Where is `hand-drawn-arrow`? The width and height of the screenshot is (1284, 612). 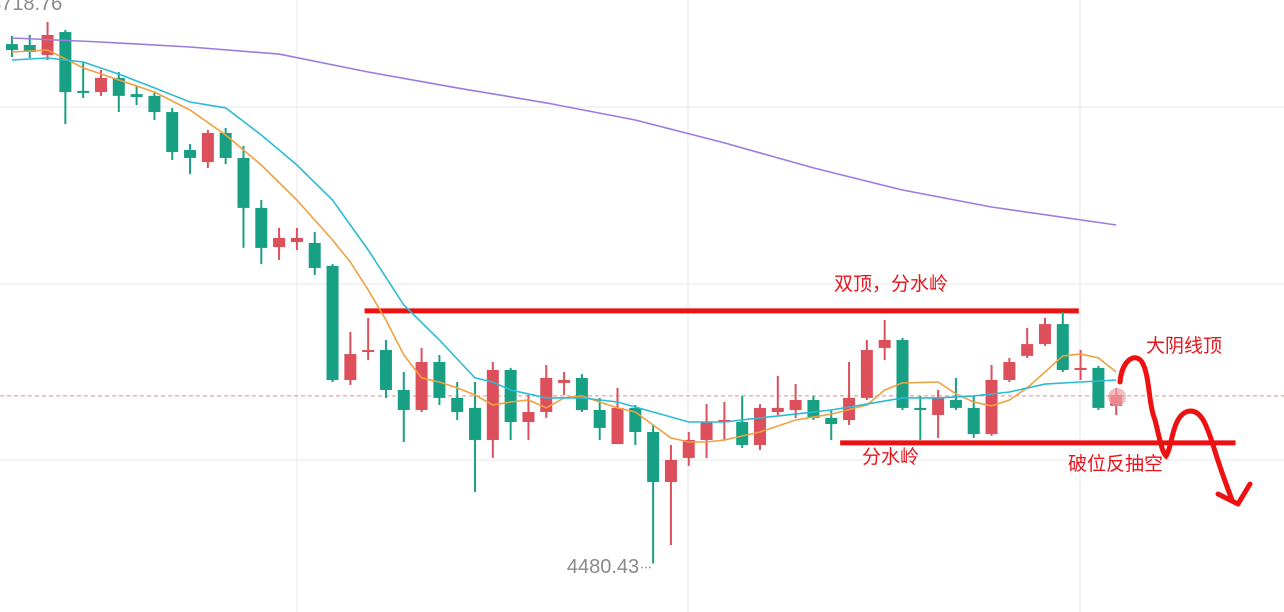
hand-drawn-arrow is located at coordinates (1176, 429).